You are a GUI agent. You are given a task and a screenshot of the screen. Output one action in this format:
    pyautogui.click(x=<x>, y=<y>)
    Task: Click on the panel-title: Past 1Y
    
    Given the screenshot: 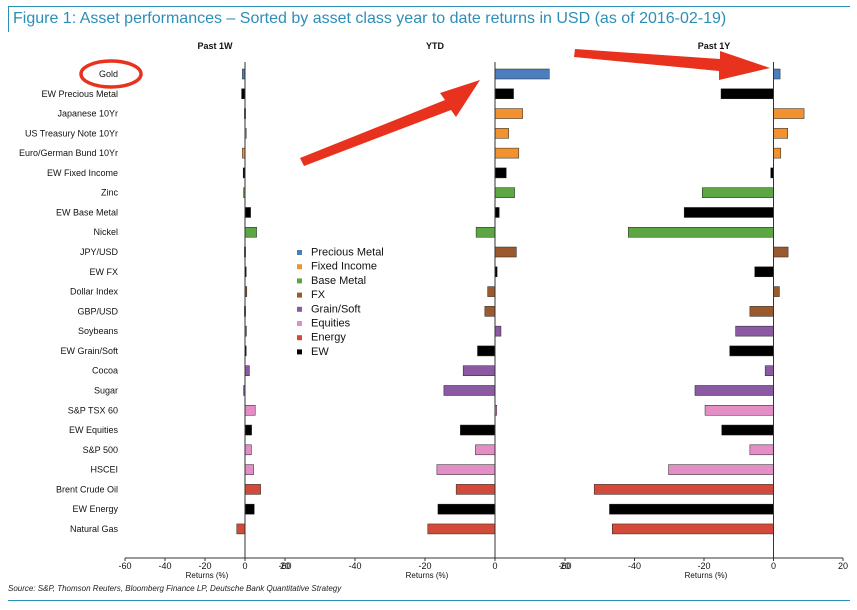 What is the action you would take?
    pyautogui.click(x=714, y=46)
    